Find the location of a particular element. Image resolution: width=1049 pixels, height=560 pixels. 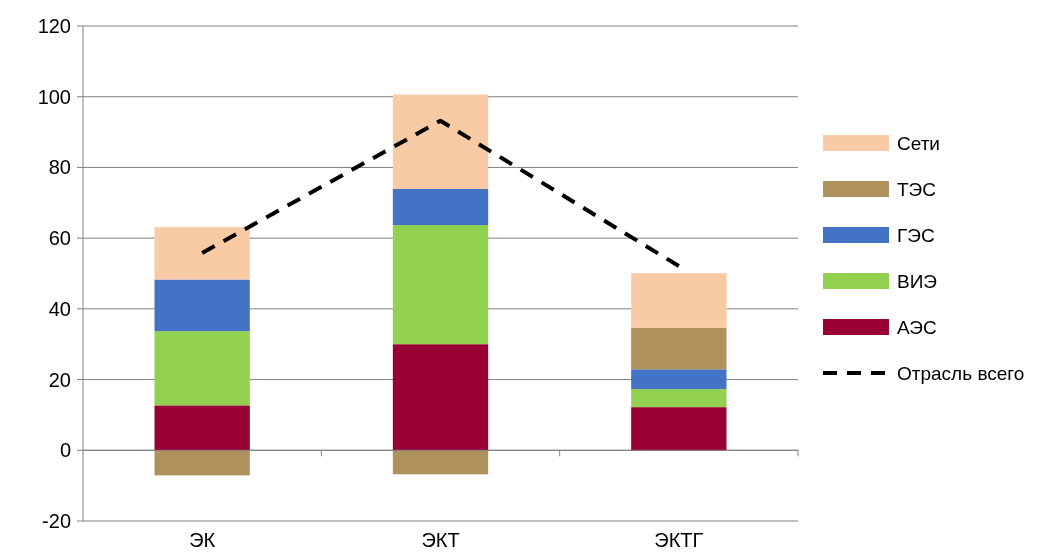

legend-label: ГЭС is located at coordinates (916, 235).